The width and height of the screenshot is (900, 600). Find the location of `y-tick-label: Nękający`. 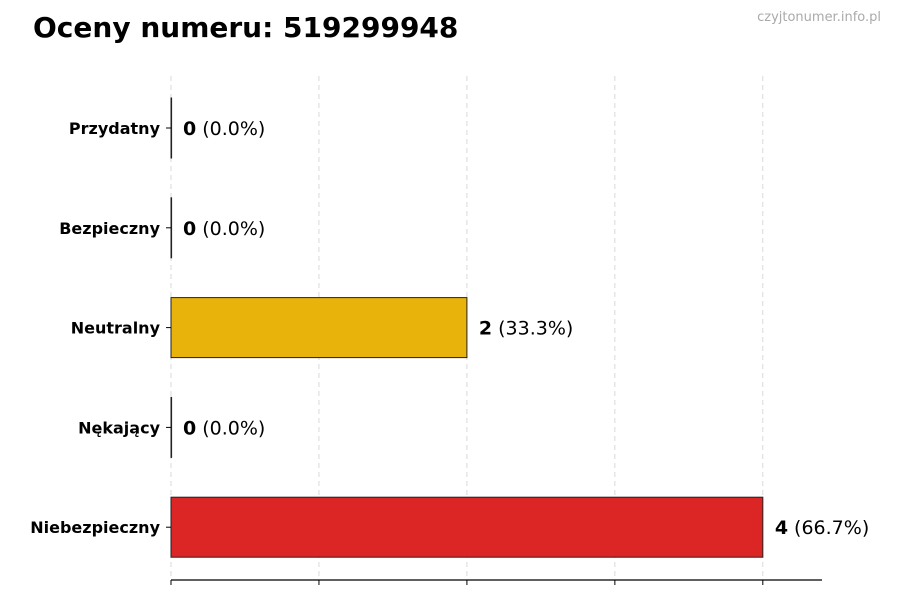

y-tick-label: Nękający is located at coordinates (119, 427).